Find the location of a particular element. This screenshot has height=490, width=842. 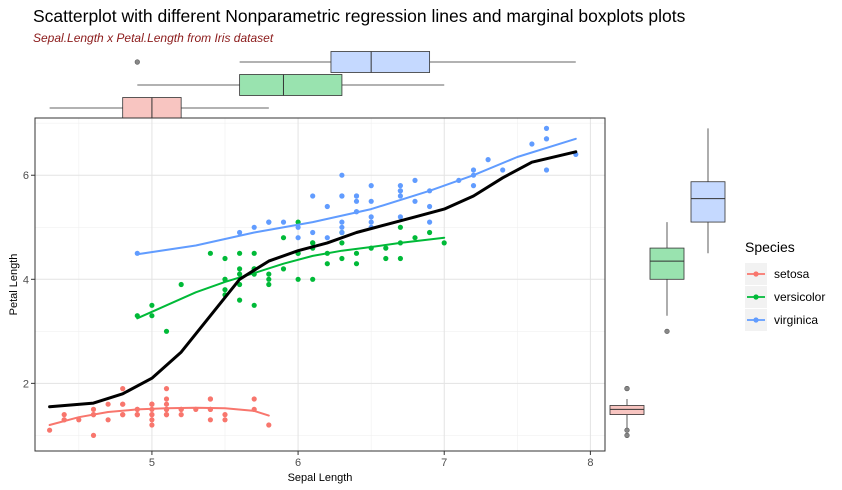

right-boxplot-virginica is located at coordinates (708, 191).